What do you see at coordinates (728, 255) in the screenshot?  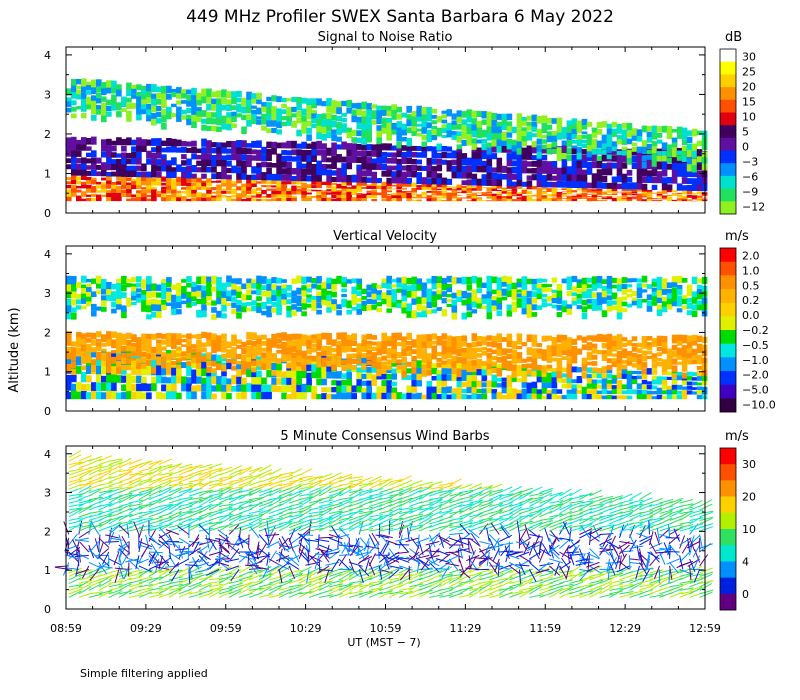 I see `colorbar-swatch` at bounding box center [728, 255].